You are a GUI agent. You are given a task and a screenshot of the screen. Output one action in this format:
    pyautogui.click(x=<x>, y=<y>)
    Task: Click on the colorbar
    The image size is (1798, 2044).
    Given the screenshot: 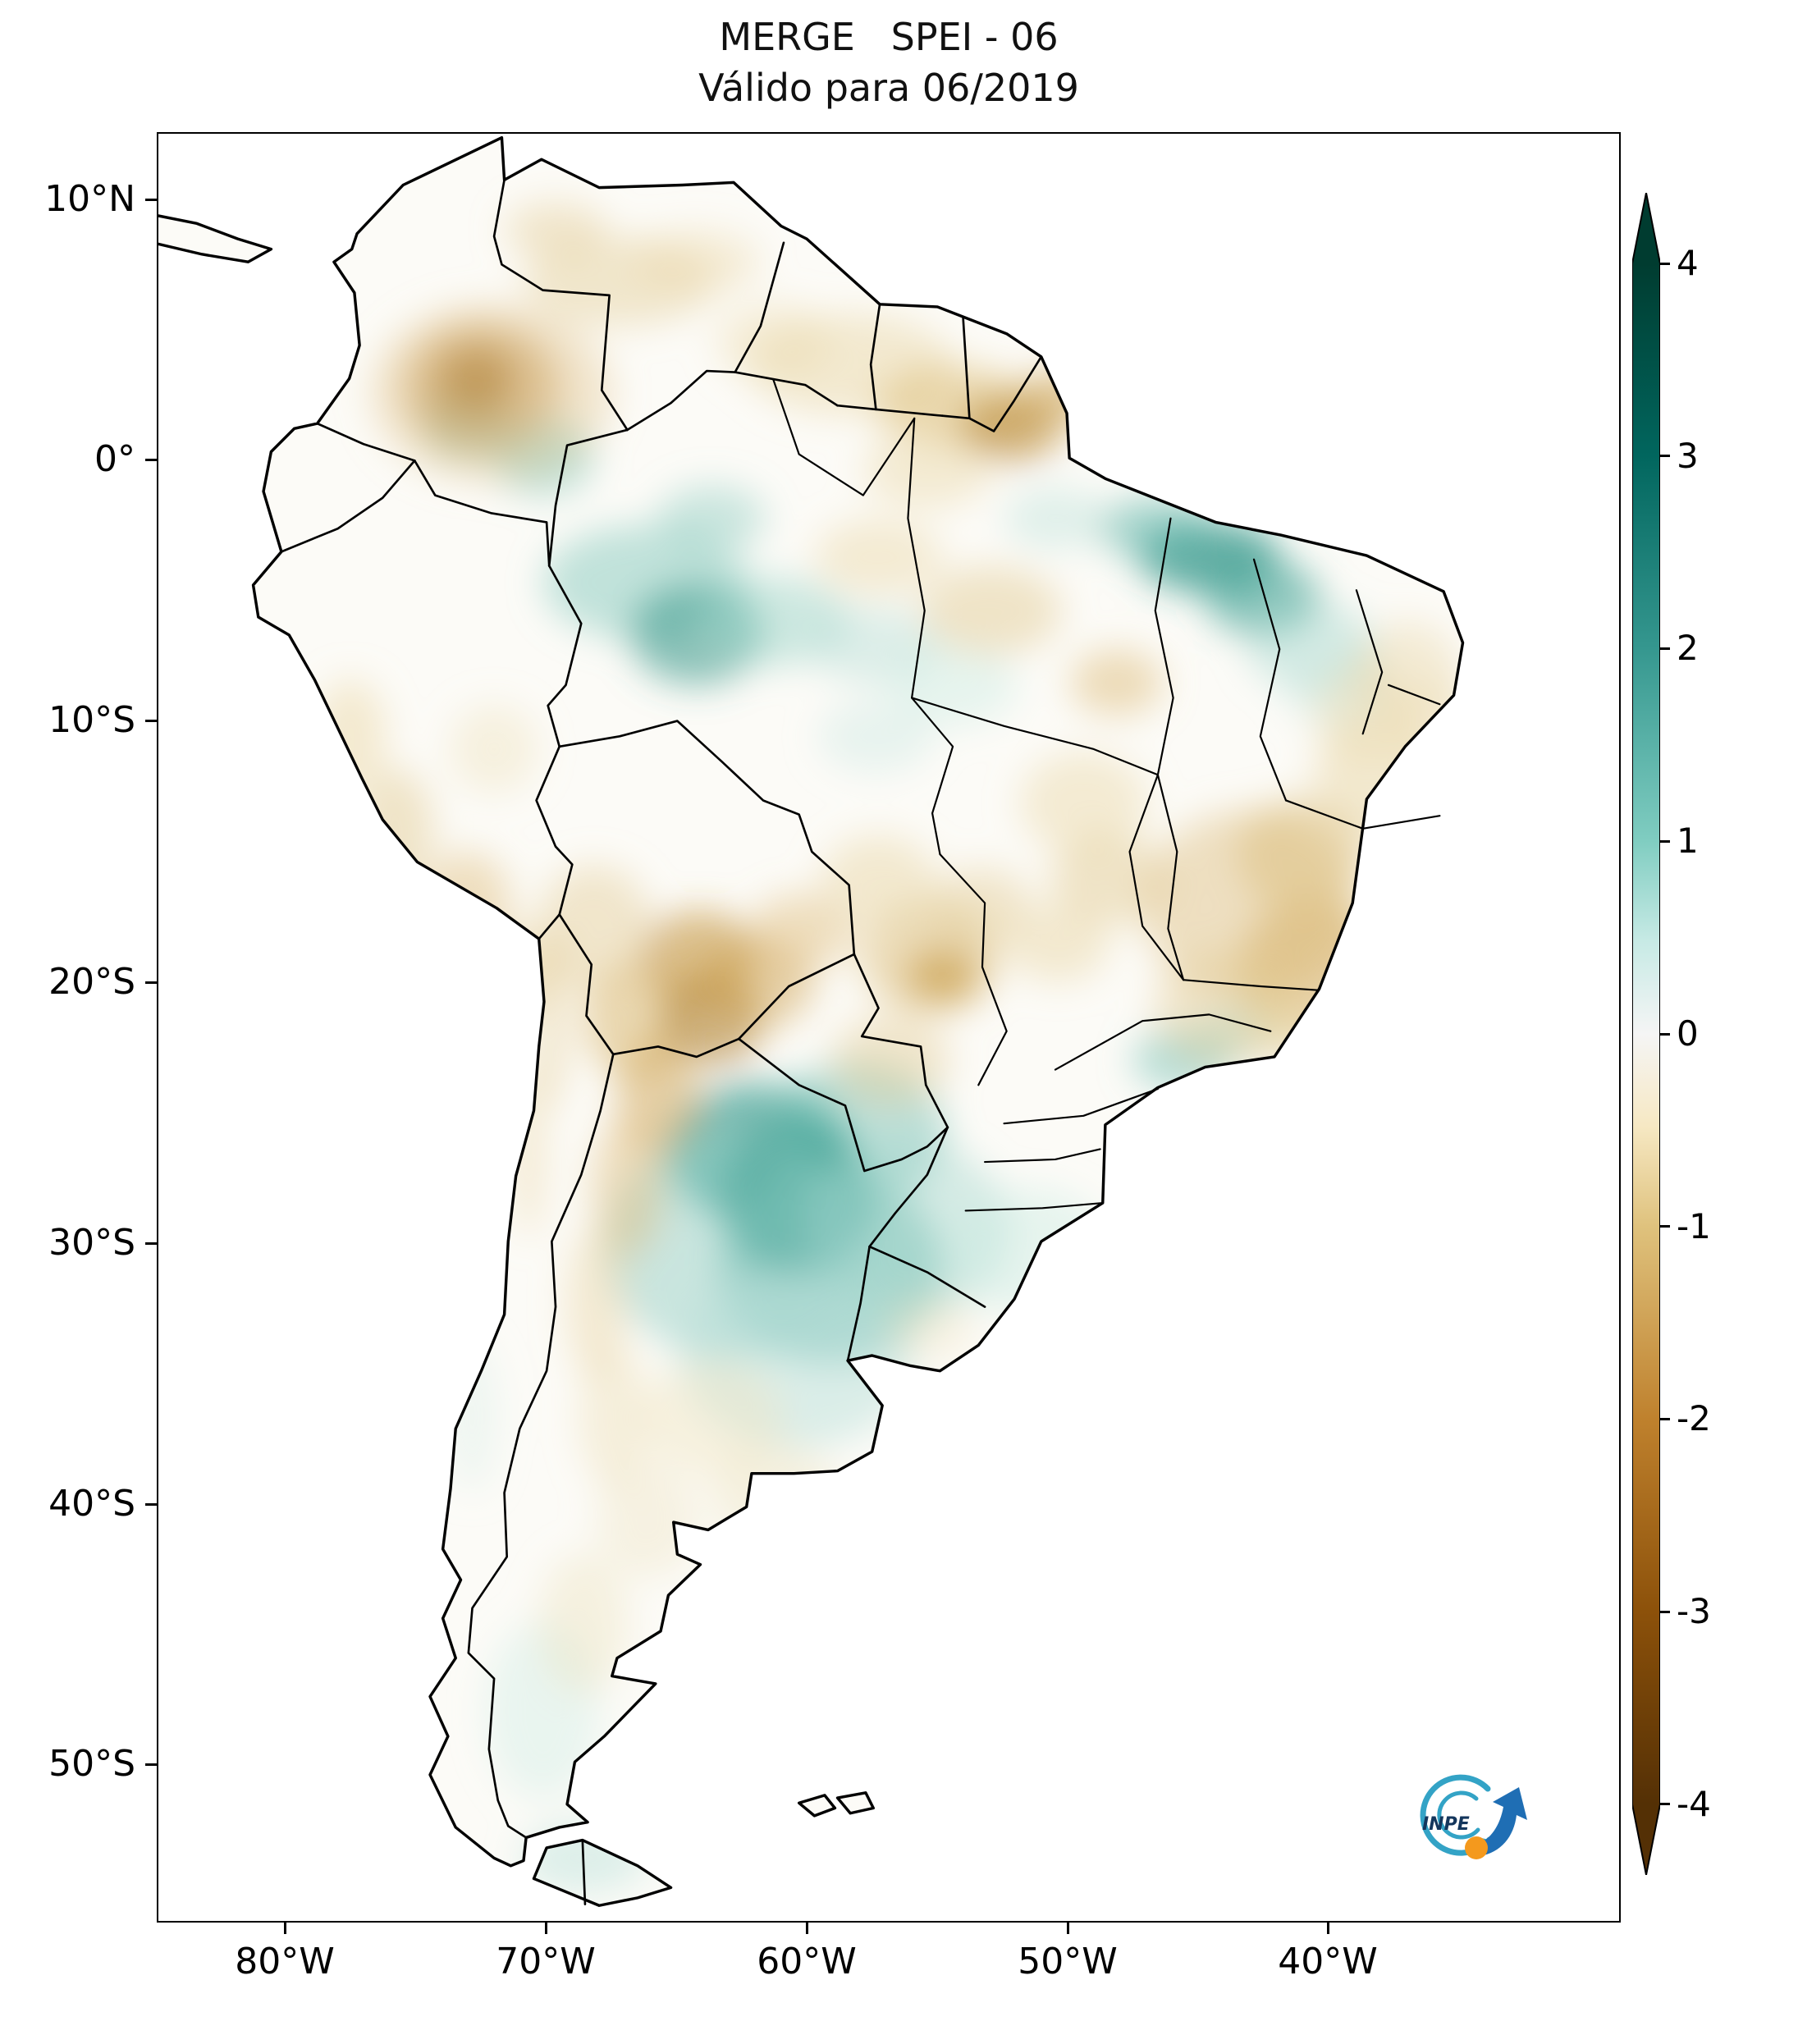 What is the action you would take?
    pyautogui.click(x=1646, y=1034)
    